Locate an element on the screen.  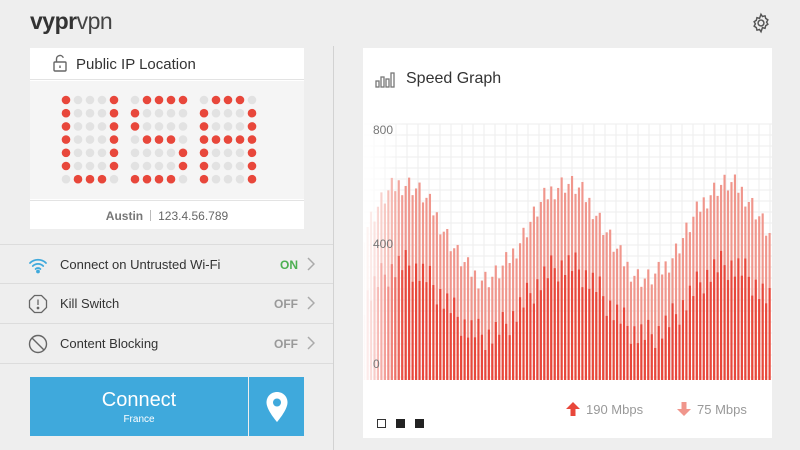
ip-separator is located at coordinates (151, 215).